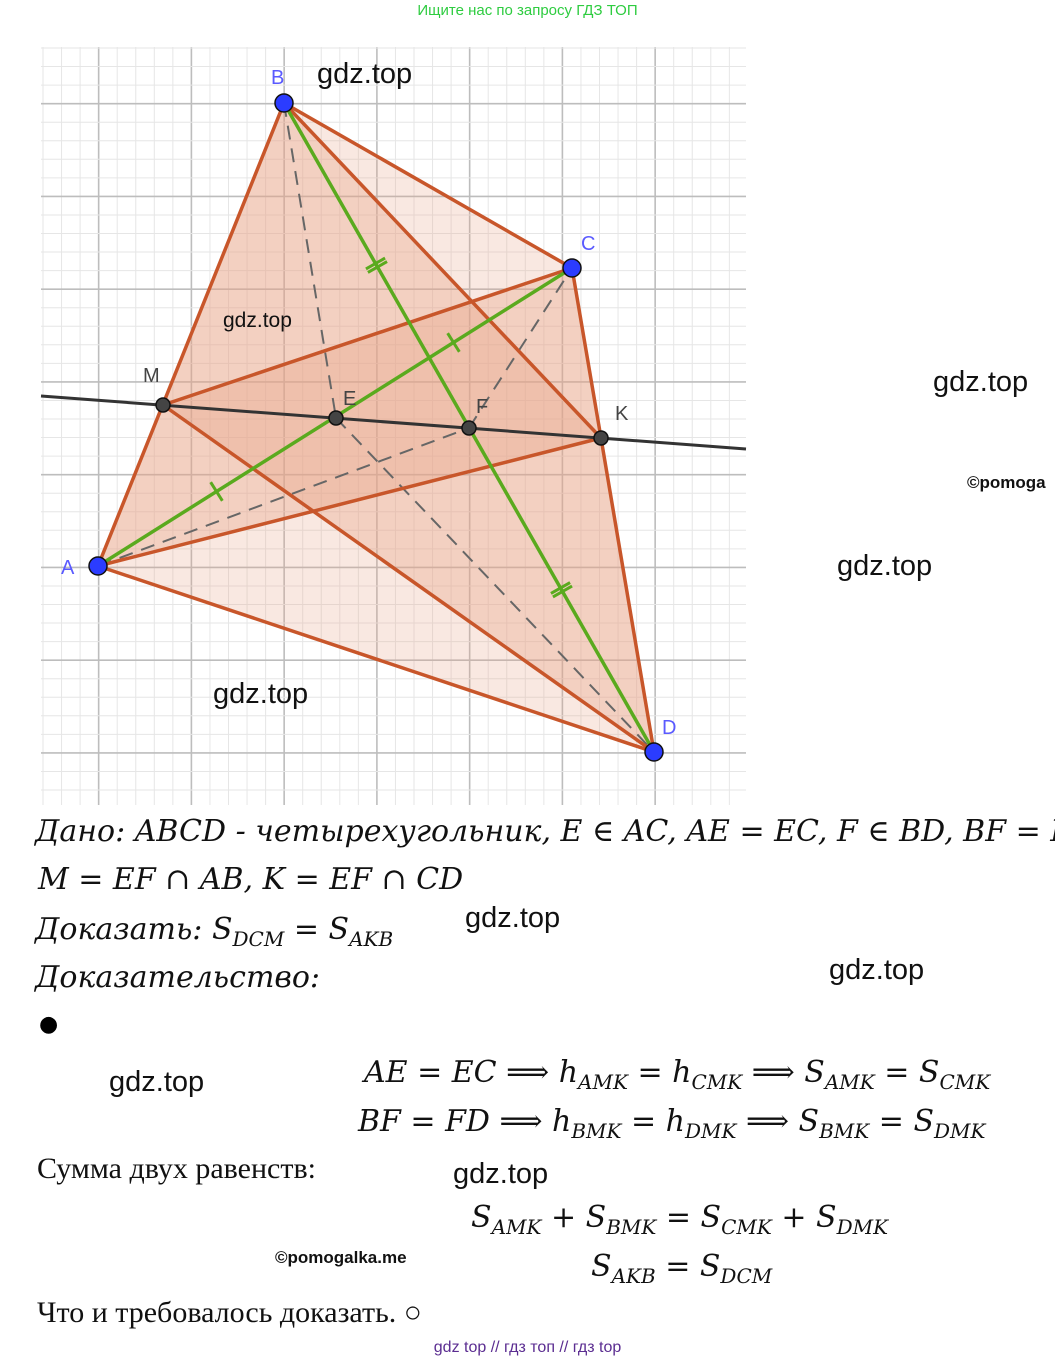  What do you see at coordinates (1006, 482) in the screenshot?
I see `copyright: ©pomoga` at bounding box center [1006, 482].